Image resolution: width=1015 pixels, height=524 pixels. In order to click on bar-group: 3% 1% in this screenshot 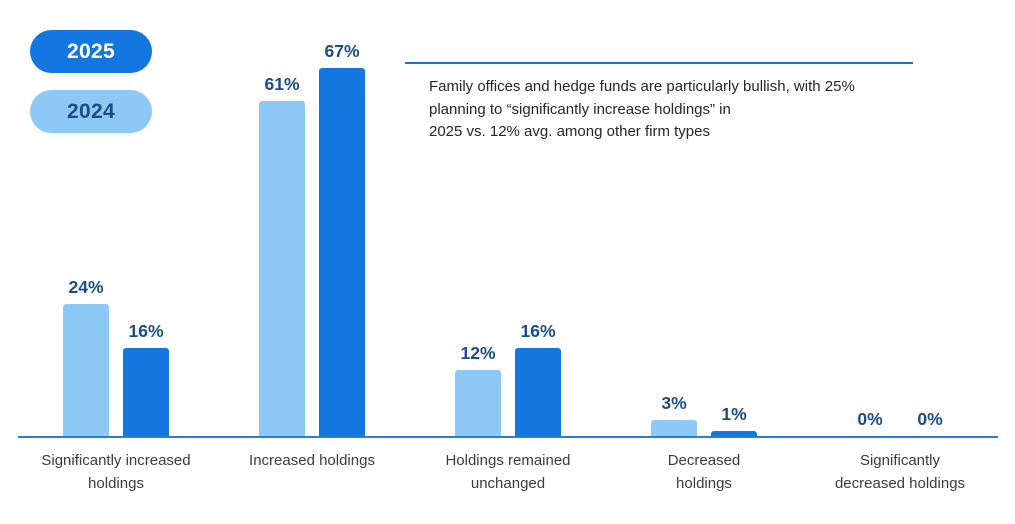, I will do `click(704, 414)`.